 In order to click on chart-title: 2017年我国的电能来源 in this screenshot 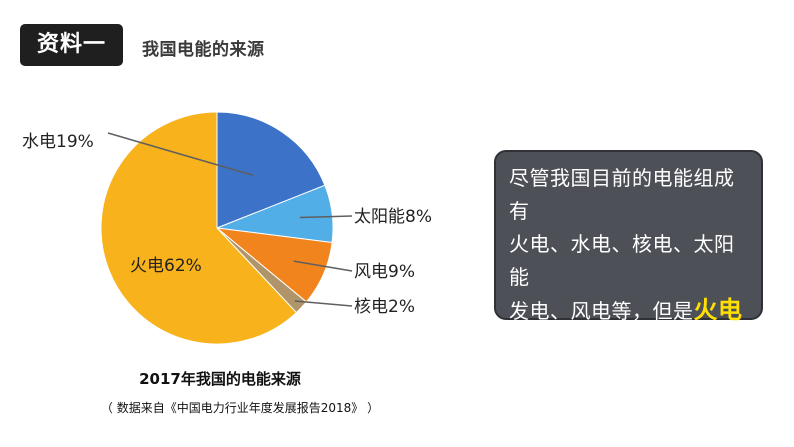, I will do `click(220, 379)`.